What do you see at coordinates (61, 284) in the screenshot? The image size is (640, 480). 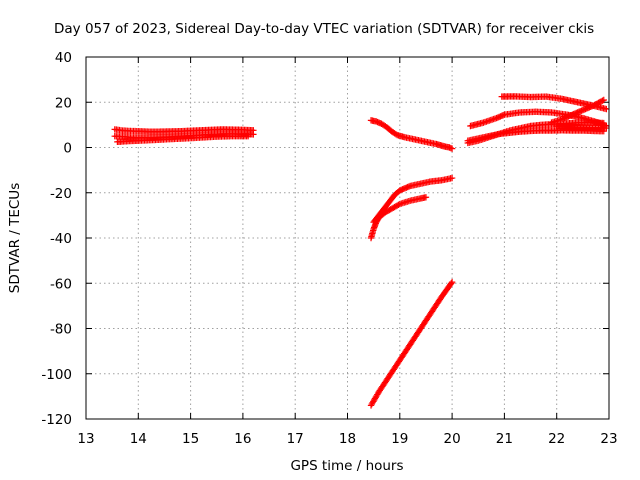 I see `y-tick-label: -60` at bounding box center [61, 284].